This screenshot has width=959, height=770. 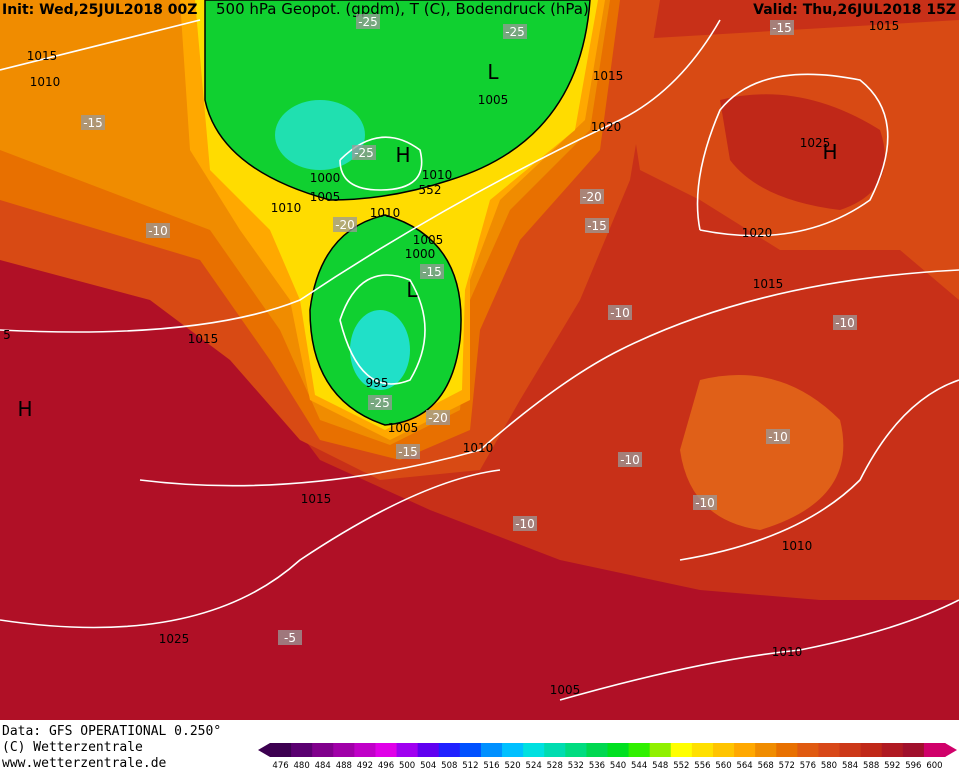 I want to click on colorbar-label: 544, so click(x=639, y=765).